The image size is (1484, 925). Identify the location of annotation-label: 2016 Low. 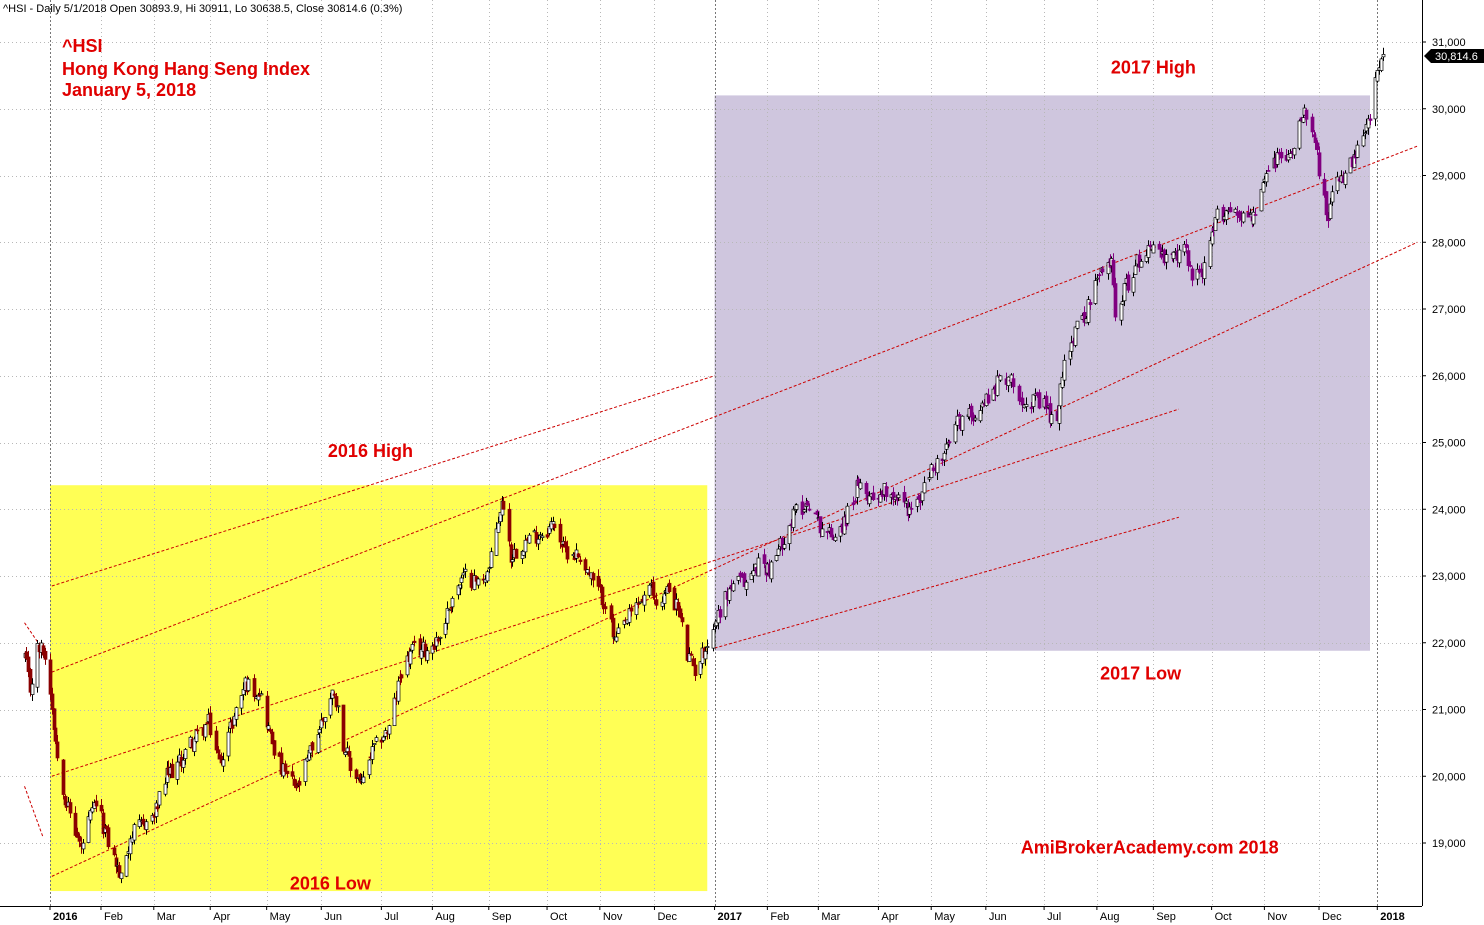
(331, 884).